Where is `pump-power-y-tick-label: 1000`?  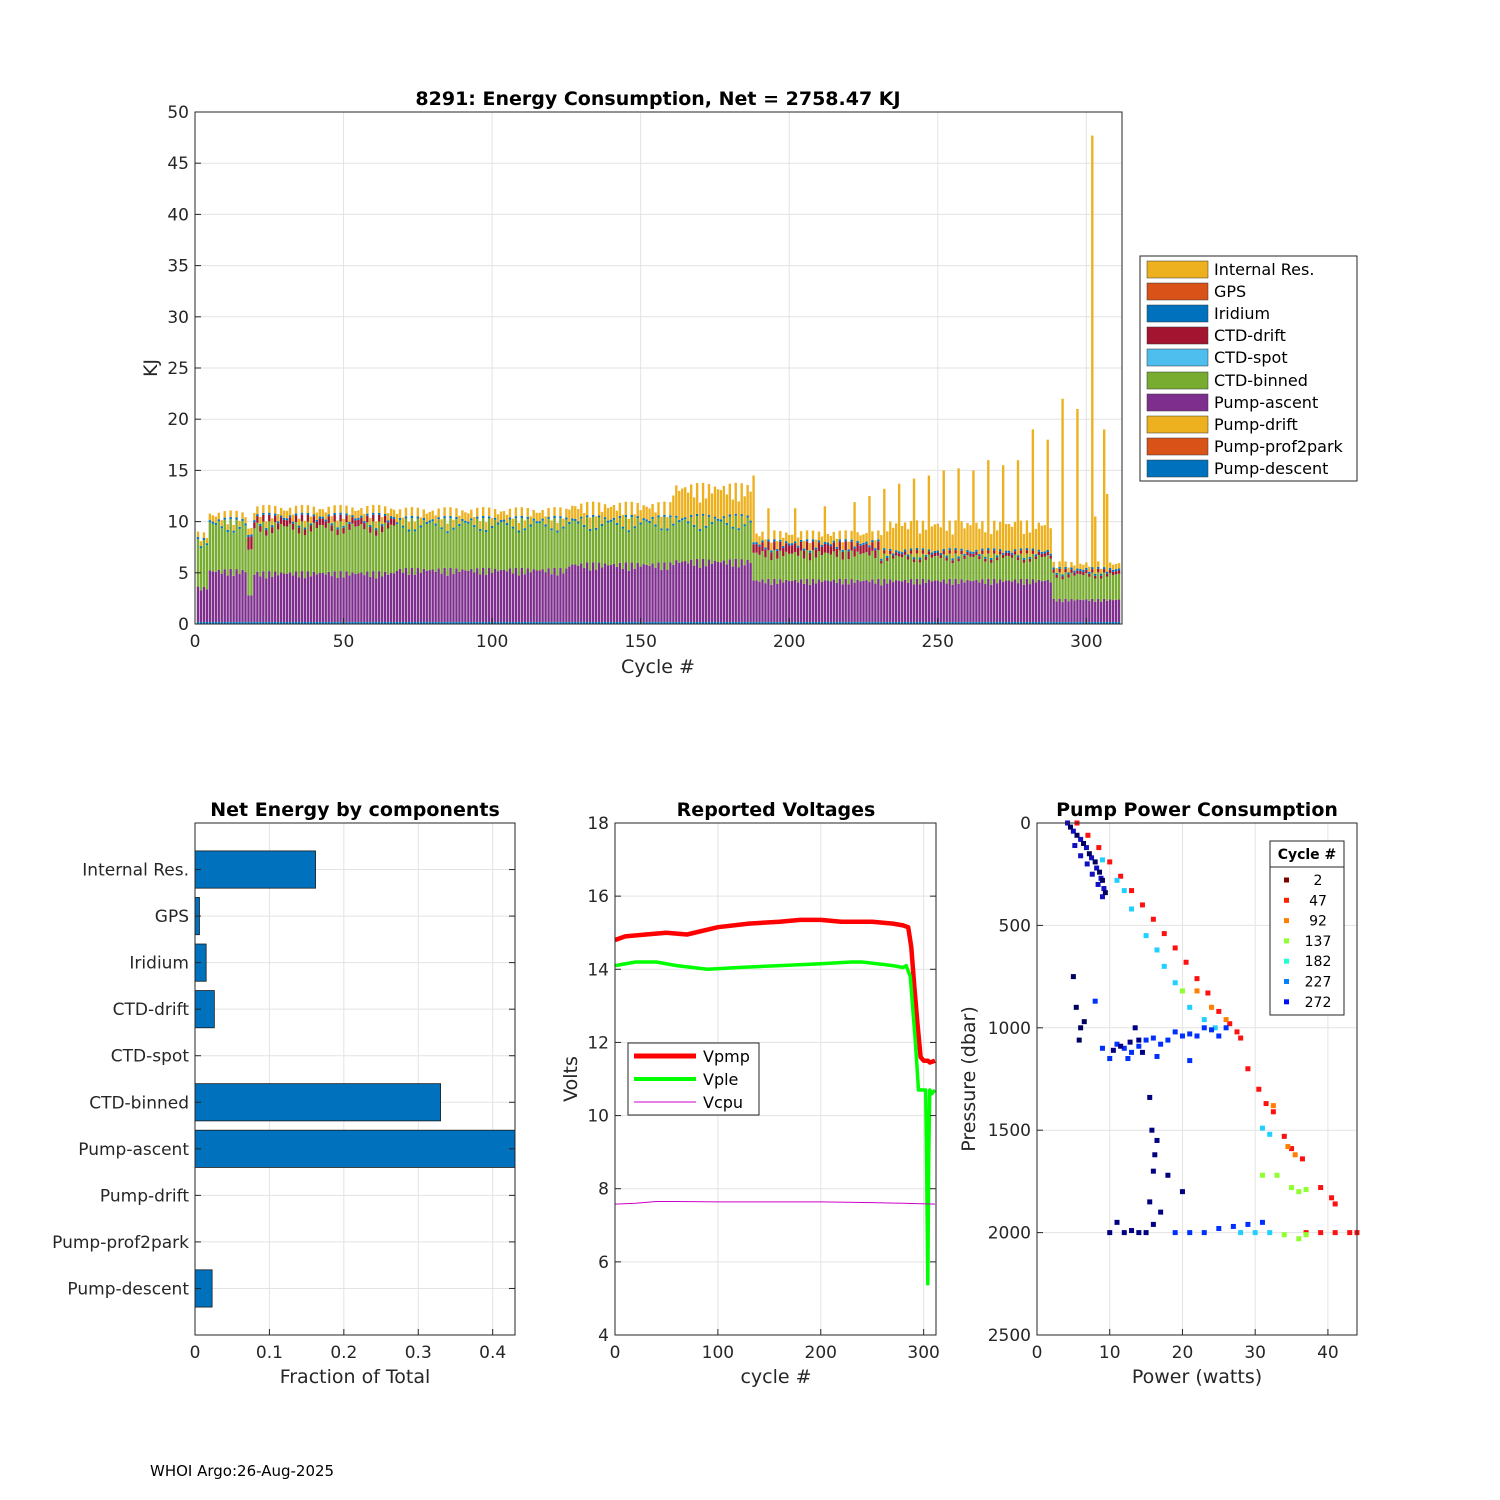
pump-power-y-tick-label: 1000 is located at coordinates (1009, 1029).